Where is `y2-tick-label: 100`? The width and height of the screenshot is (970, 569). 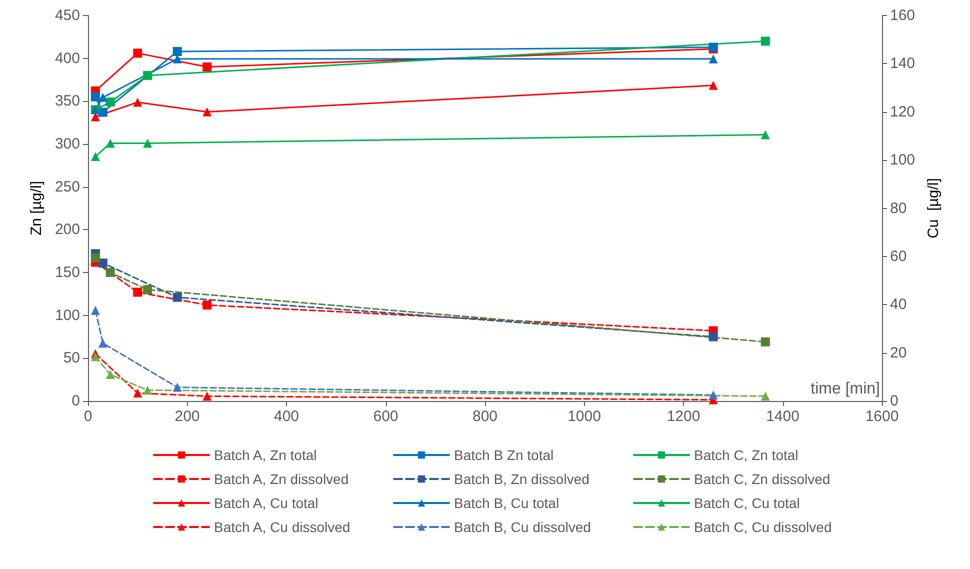
y2-tick-label: 100 is located at coordinates (903, 160).